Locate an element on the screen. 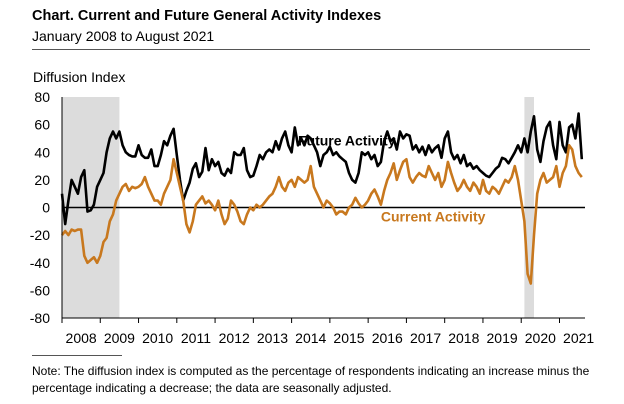 The height and width of the screenshot is (404, 624). y-tick-label: 60 is located at coordinates (42, 125).